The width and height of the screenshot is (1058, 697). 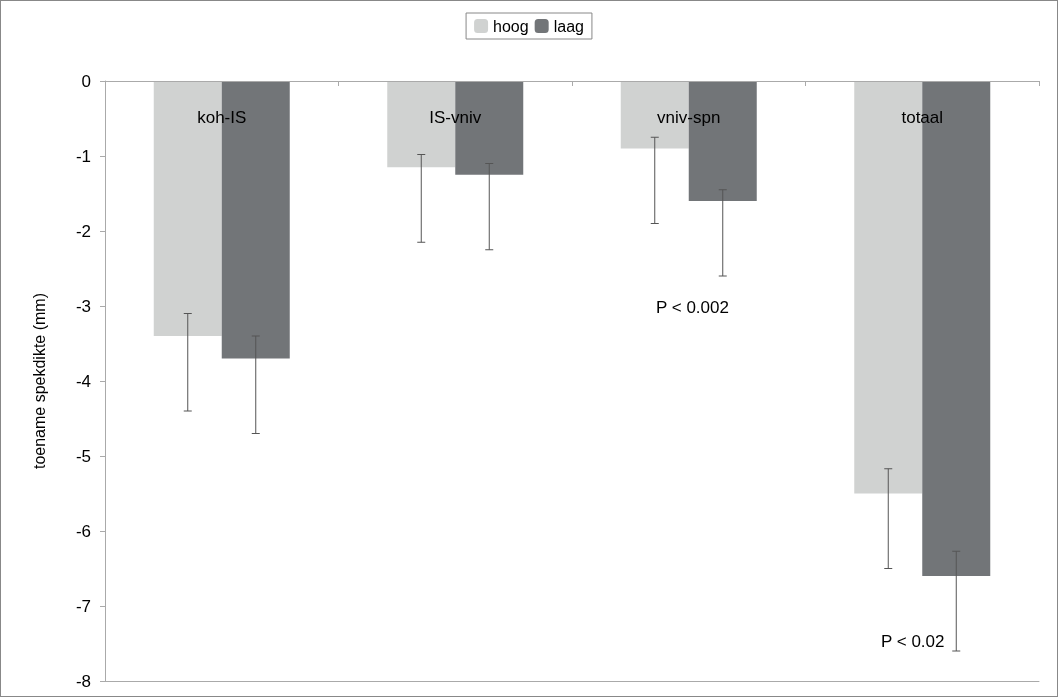 I want to click on y-tick-label: -7, so click(x=83, y=606).